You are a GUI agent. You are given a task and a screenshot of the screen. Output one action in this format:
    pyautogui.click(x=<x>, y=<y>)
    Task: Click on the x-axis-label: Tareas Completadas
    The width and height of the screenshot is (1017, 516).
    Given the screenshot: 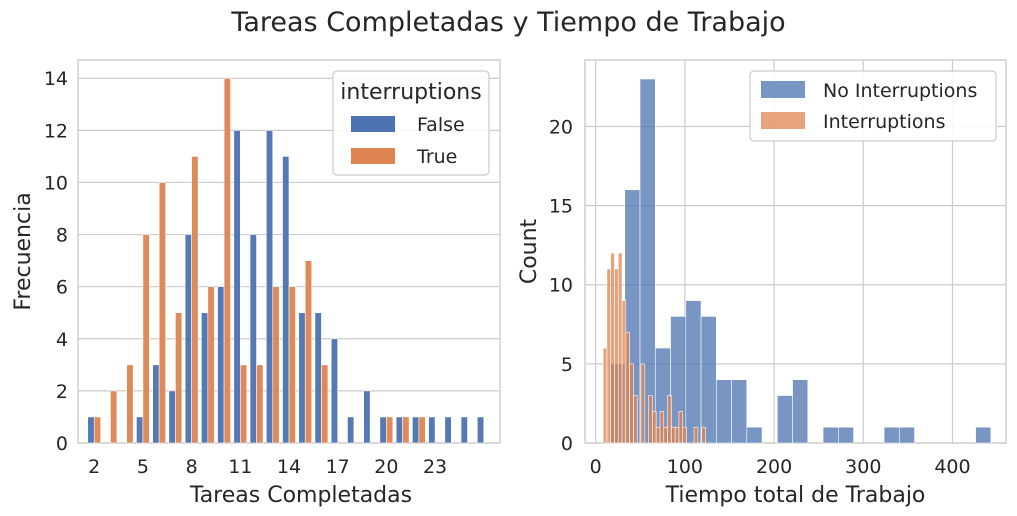 What is the action you would take?
    pyautogui.click(x=300, y=495)
    